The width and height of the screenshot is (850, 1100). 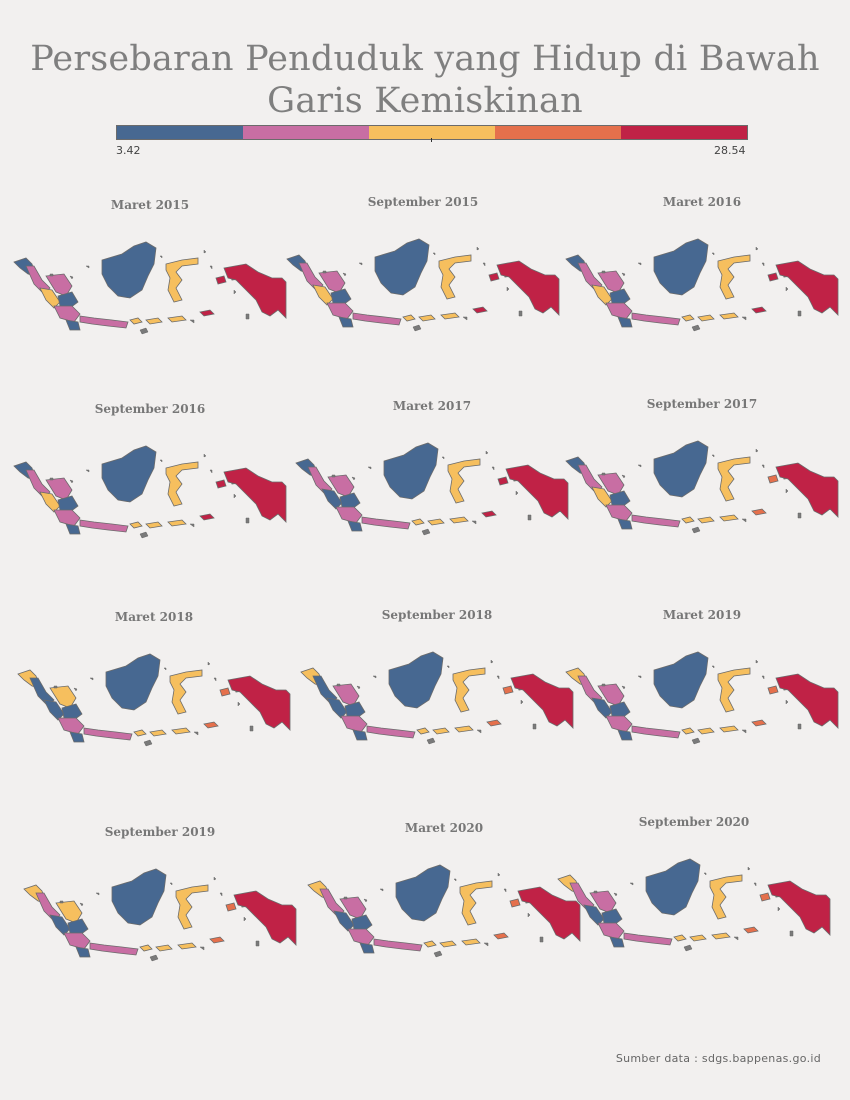 What do you see at coordinates (694, 822) in the screenshot?
I see `panel-title: September 2020` at bounding box center [694, 822].